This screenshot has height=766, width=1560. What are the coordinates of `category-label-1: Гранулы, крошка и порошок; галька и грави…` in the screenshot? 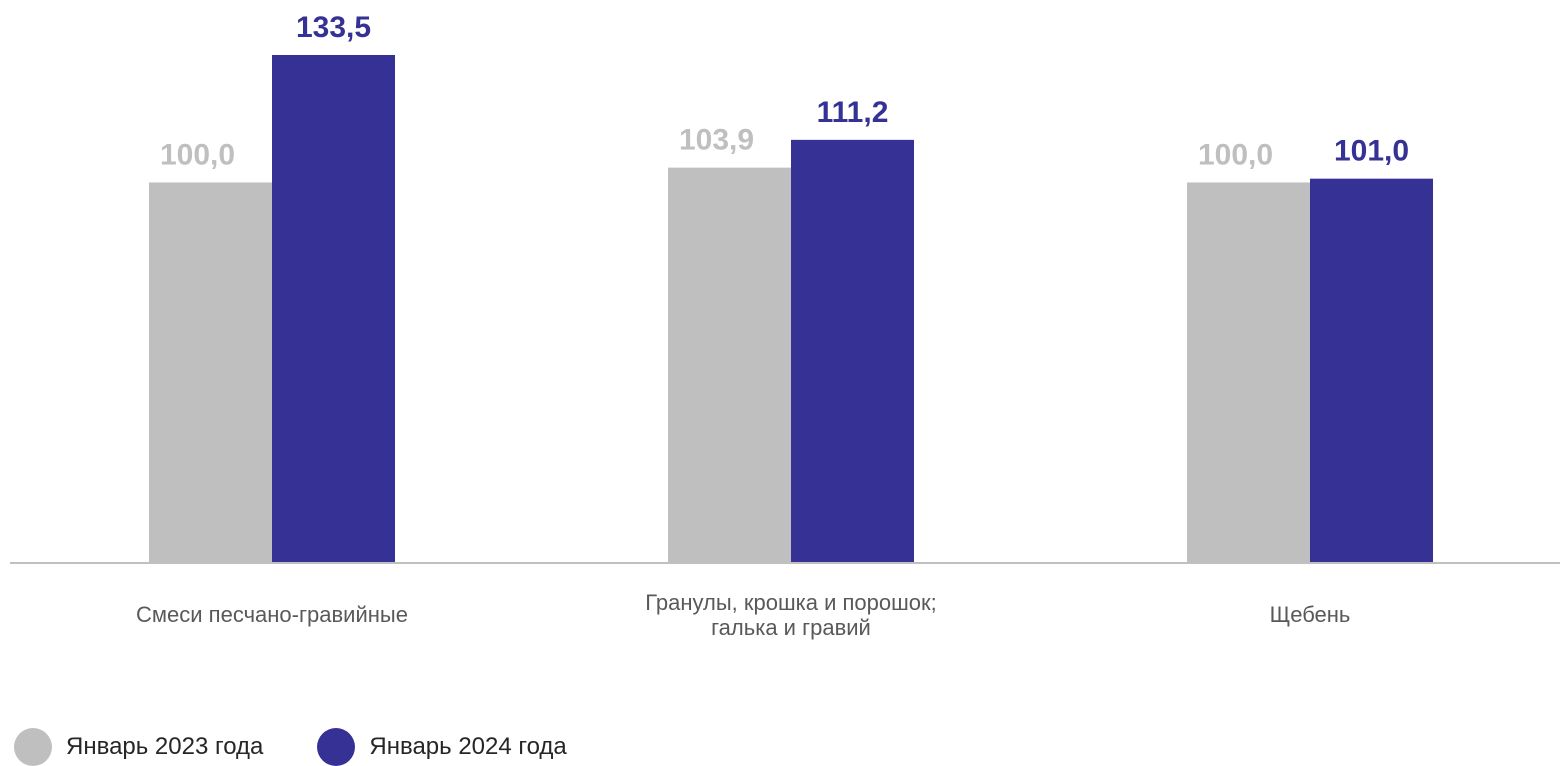 It's located at (791, 615).